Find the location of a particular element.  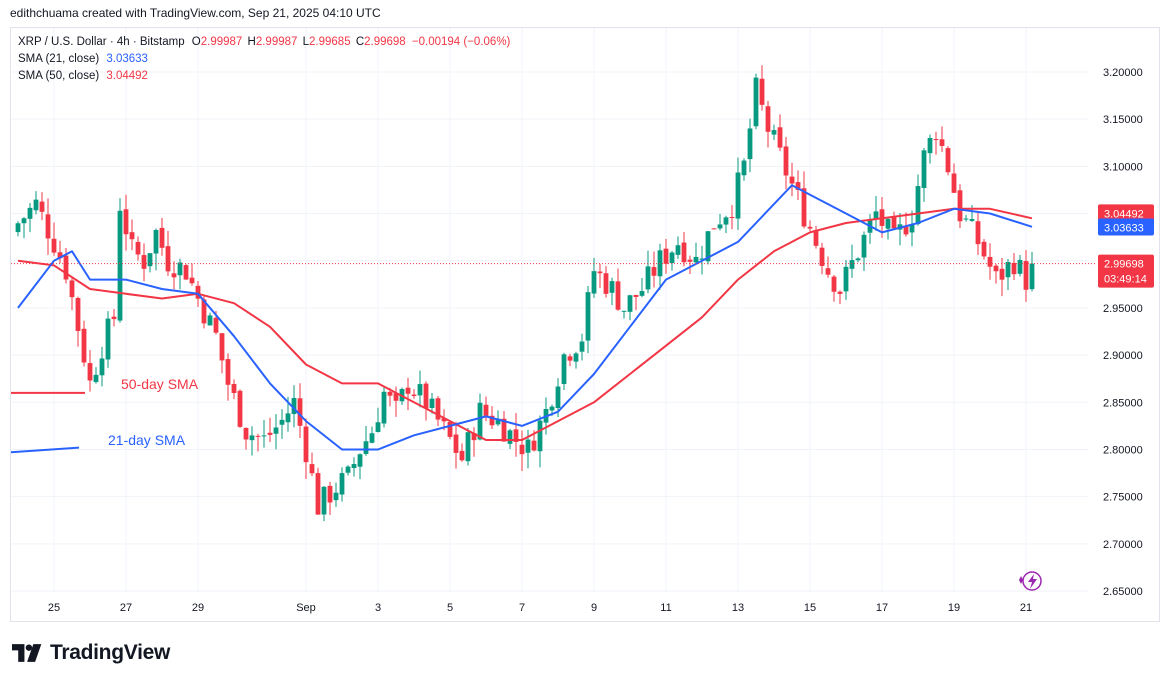

time-tick-label: 27 is located at coordinates (126, 608).